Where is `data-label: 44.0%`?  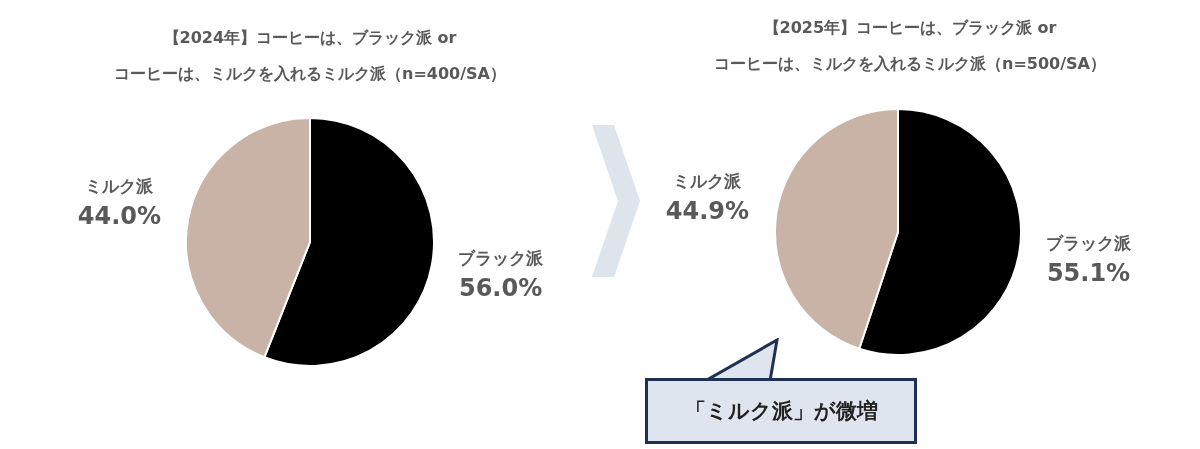
data-label: 44.0% is located at coordinates (119, 215).